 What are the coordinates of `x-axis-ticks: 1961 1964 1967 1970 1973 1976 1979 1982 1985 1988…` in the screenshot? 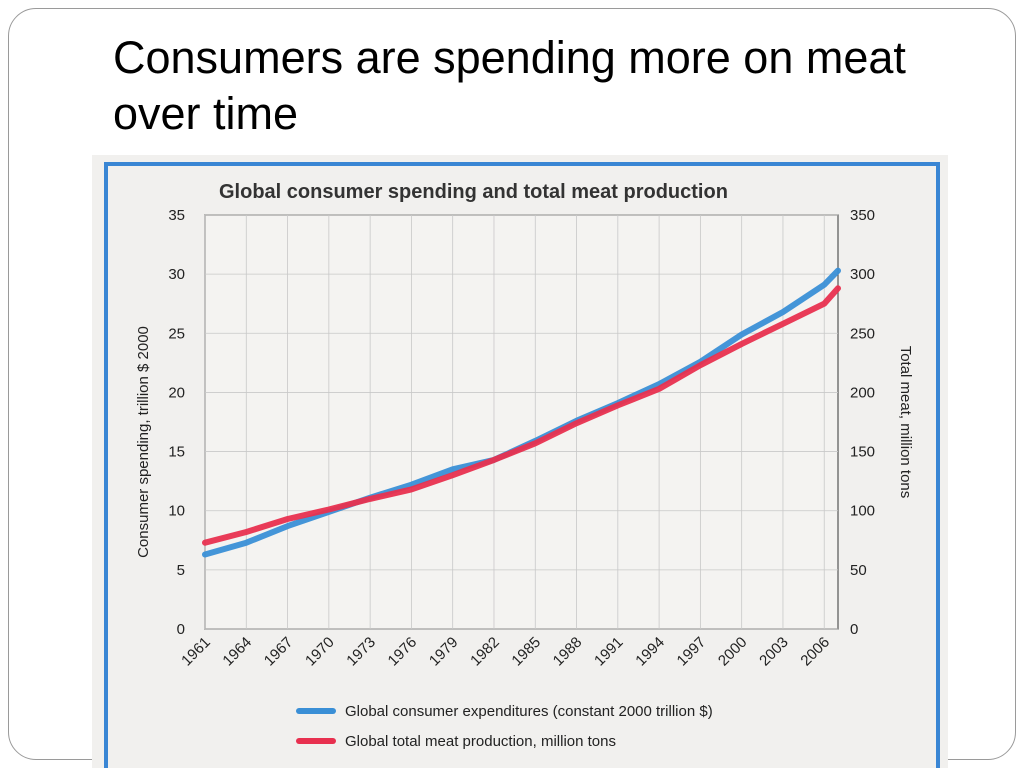 It's located at (505, 652).